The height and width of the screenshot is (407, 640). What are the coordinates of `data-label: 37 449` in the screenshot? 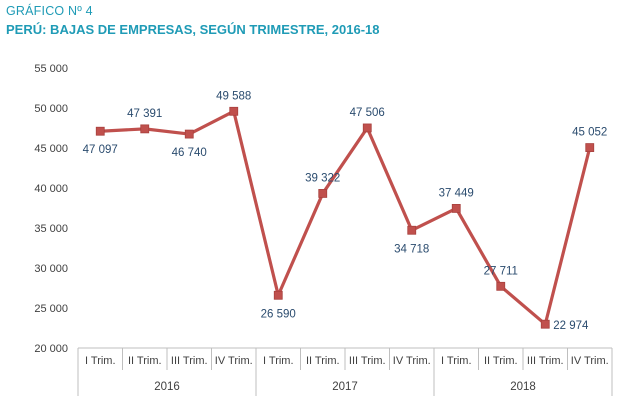 It's located at (456, 193).